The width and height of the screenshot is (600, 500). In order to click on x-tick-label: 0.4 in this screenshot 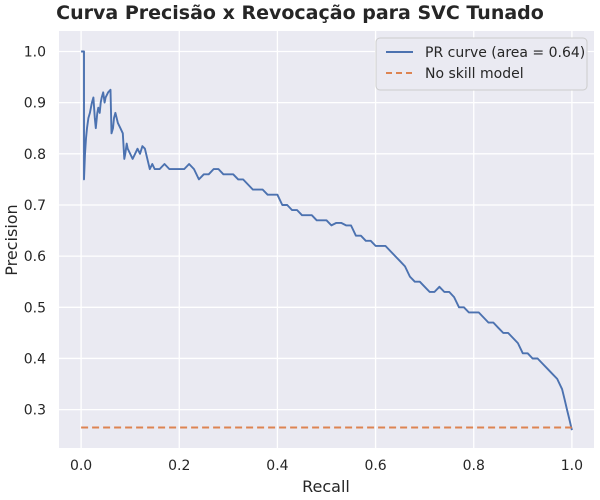, I will do `click(277, 466)`.